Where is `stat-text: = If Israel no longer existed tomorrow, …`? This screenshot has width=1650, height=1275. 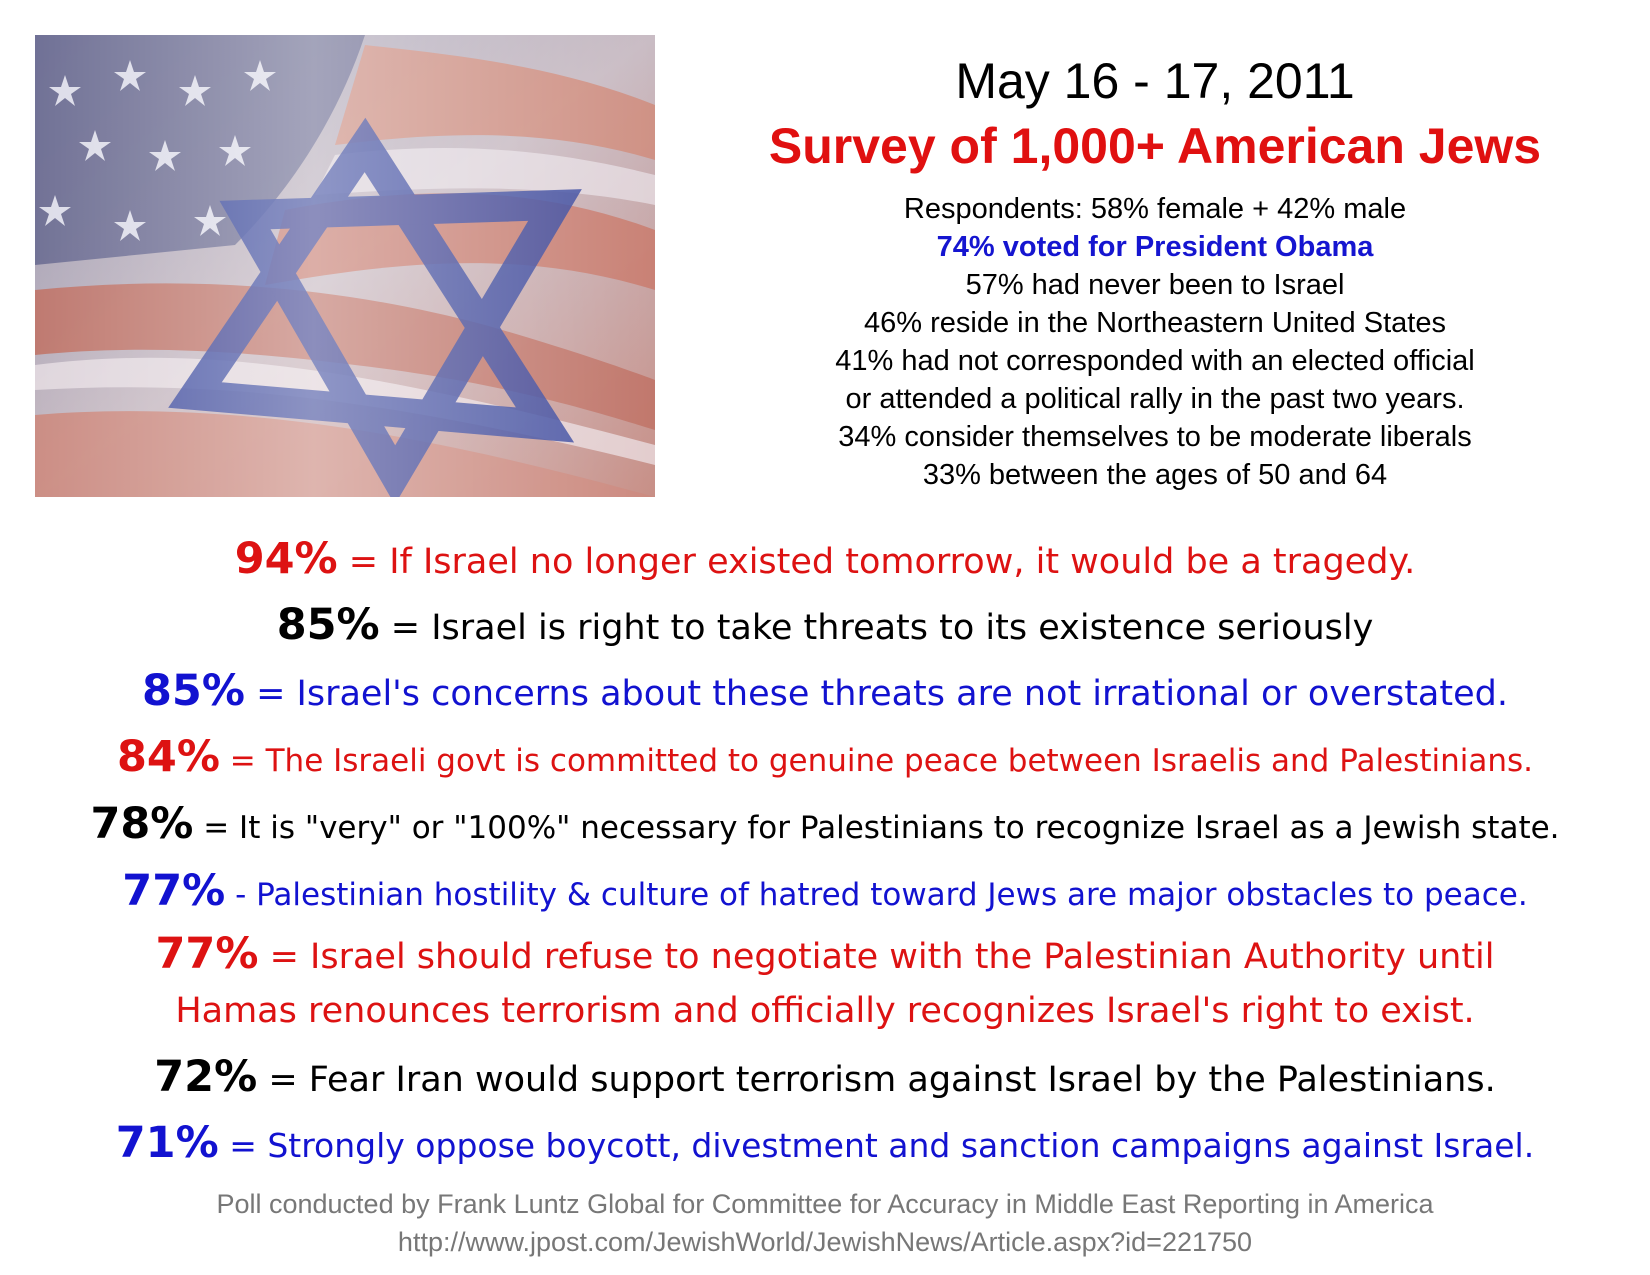 stat-text: = If Israel no longer existed tomorrow, … is located at coordinates (876, 562).